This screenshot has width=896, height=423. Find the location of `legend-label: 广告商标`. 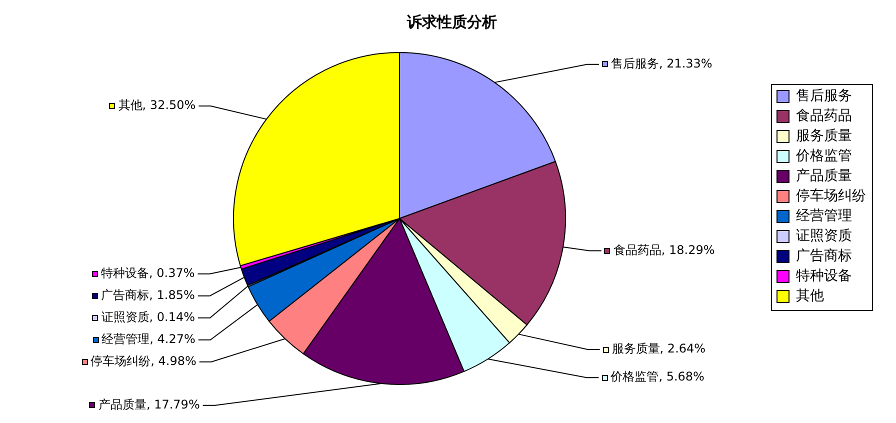

legend-label: 广告商标 is located at coordinates (824, 256).